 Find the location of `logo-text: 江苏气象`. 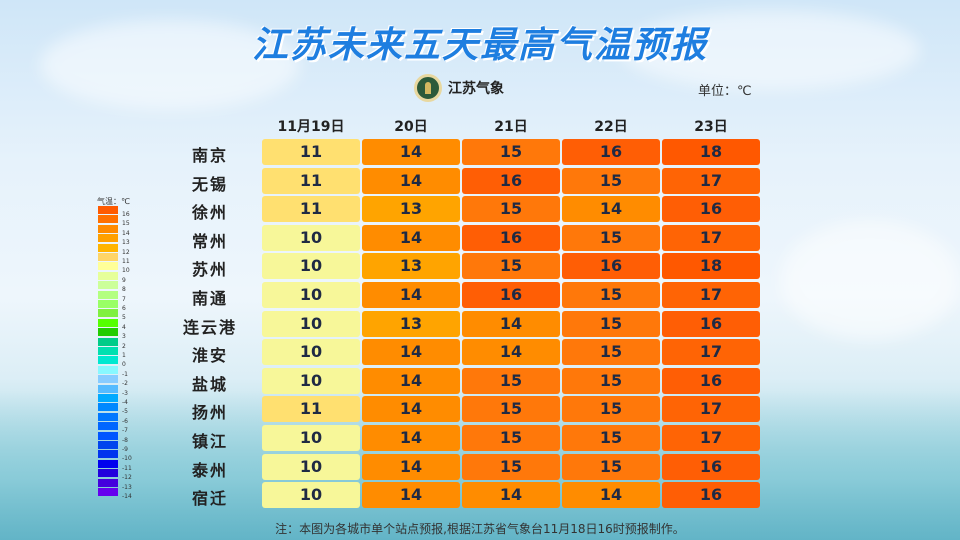

logo-text: 江苏气象 is located at coordinates (476, 89).